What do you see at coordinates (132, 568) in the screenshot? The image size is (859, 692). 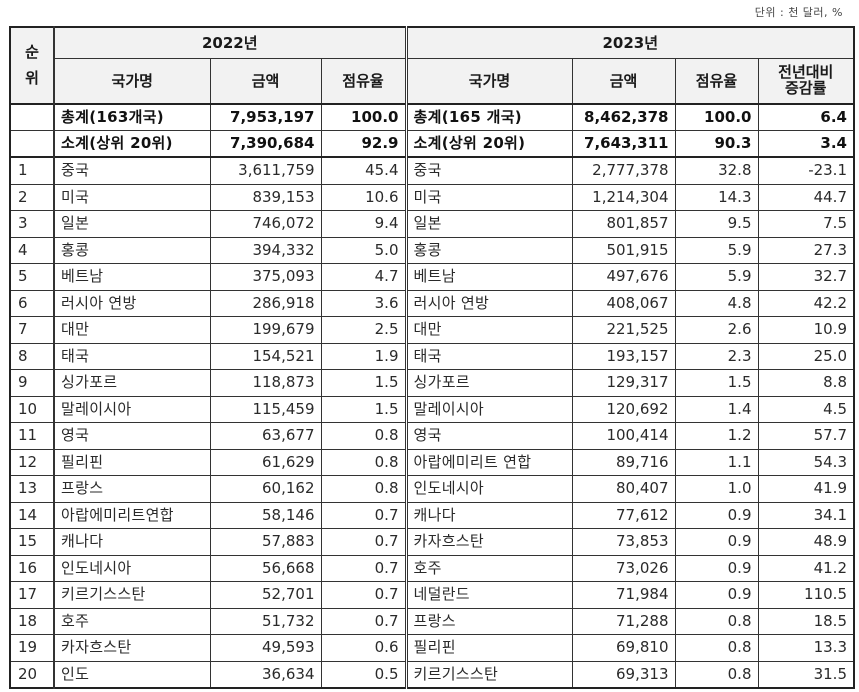 I see `country-2022: 인도네시아` at bounding box center [132, 568].